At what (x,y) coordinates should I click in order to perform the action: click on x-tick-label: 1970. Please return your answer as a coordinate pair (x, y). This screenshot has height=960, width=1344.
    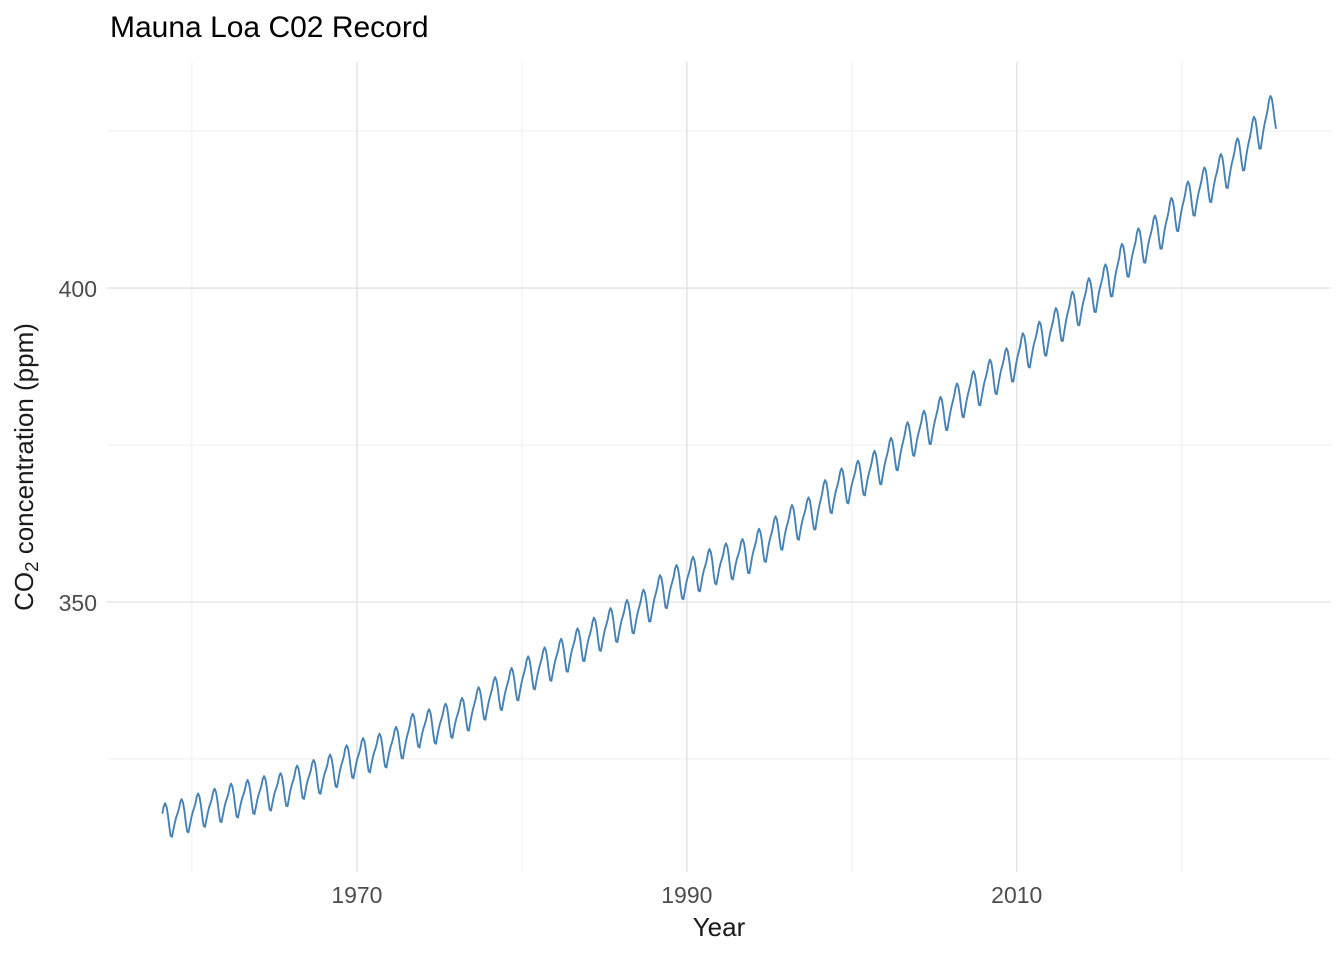
    Looking at the image, I should click on (357, 895).